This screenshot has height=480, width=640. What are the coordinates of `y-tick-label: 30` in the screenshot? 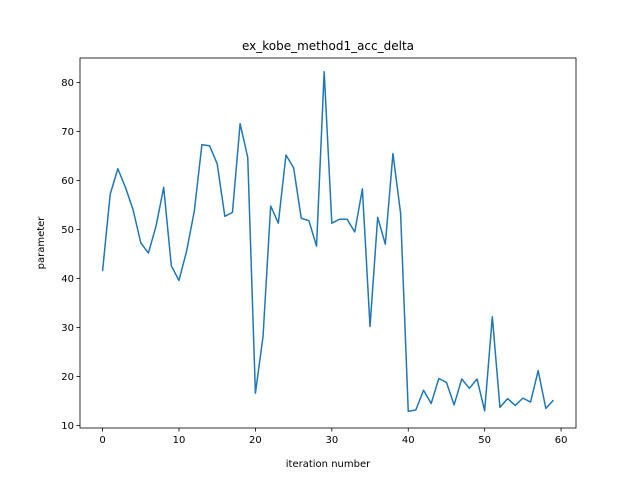 It's located at (67, 328).